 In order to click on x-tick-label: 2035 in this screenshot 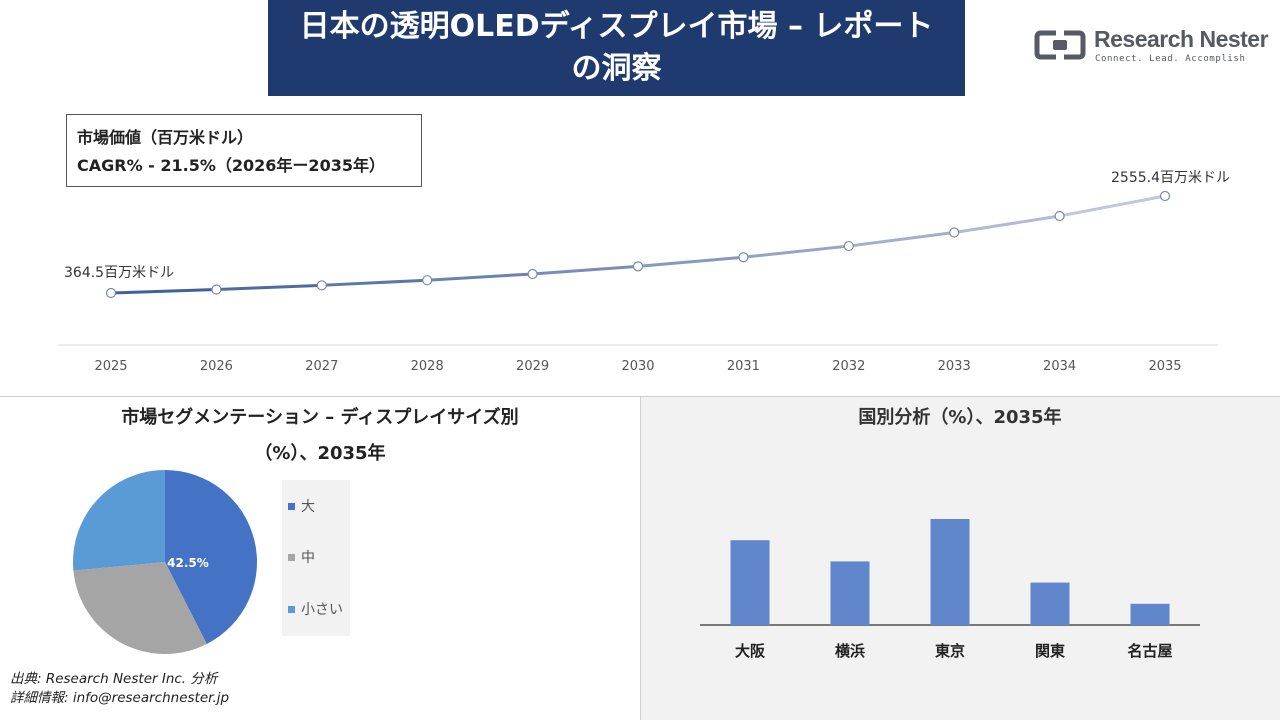, I will do `click(1164, 366)`.